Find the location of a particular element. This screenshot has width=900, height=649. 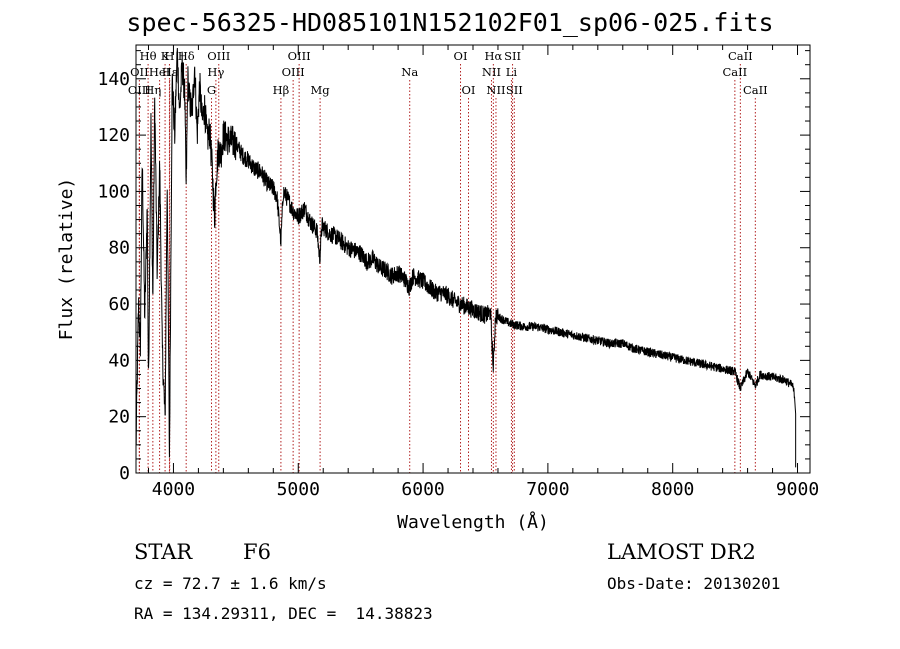

coordinates: RA = 134.29311, DEC = 14.38823 is located at coordinates (283, 613).